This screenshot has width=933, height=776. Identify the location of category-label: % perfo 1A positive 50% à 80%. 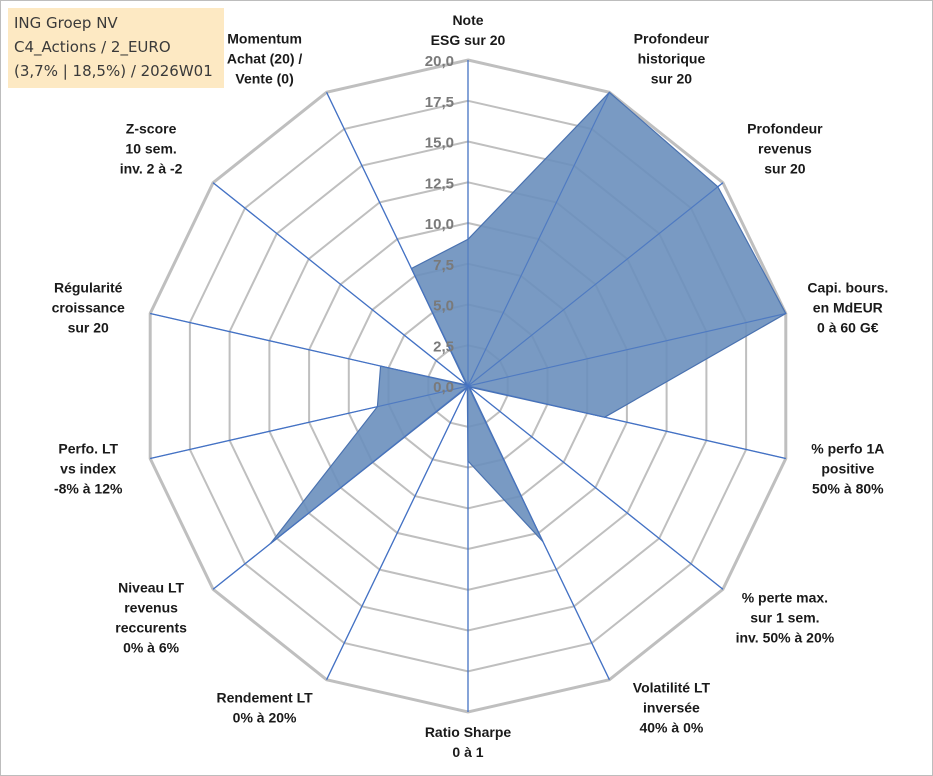
(847, 469).